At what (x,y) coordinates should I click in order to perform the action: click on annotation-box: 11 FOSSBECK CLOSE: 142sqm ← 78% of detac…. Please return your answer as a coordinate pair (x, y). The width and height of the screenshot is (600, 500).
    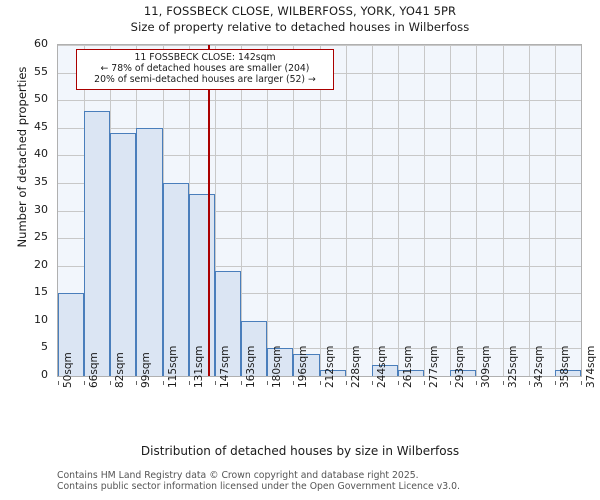
    Looking at the image, I should click on (205, 69).